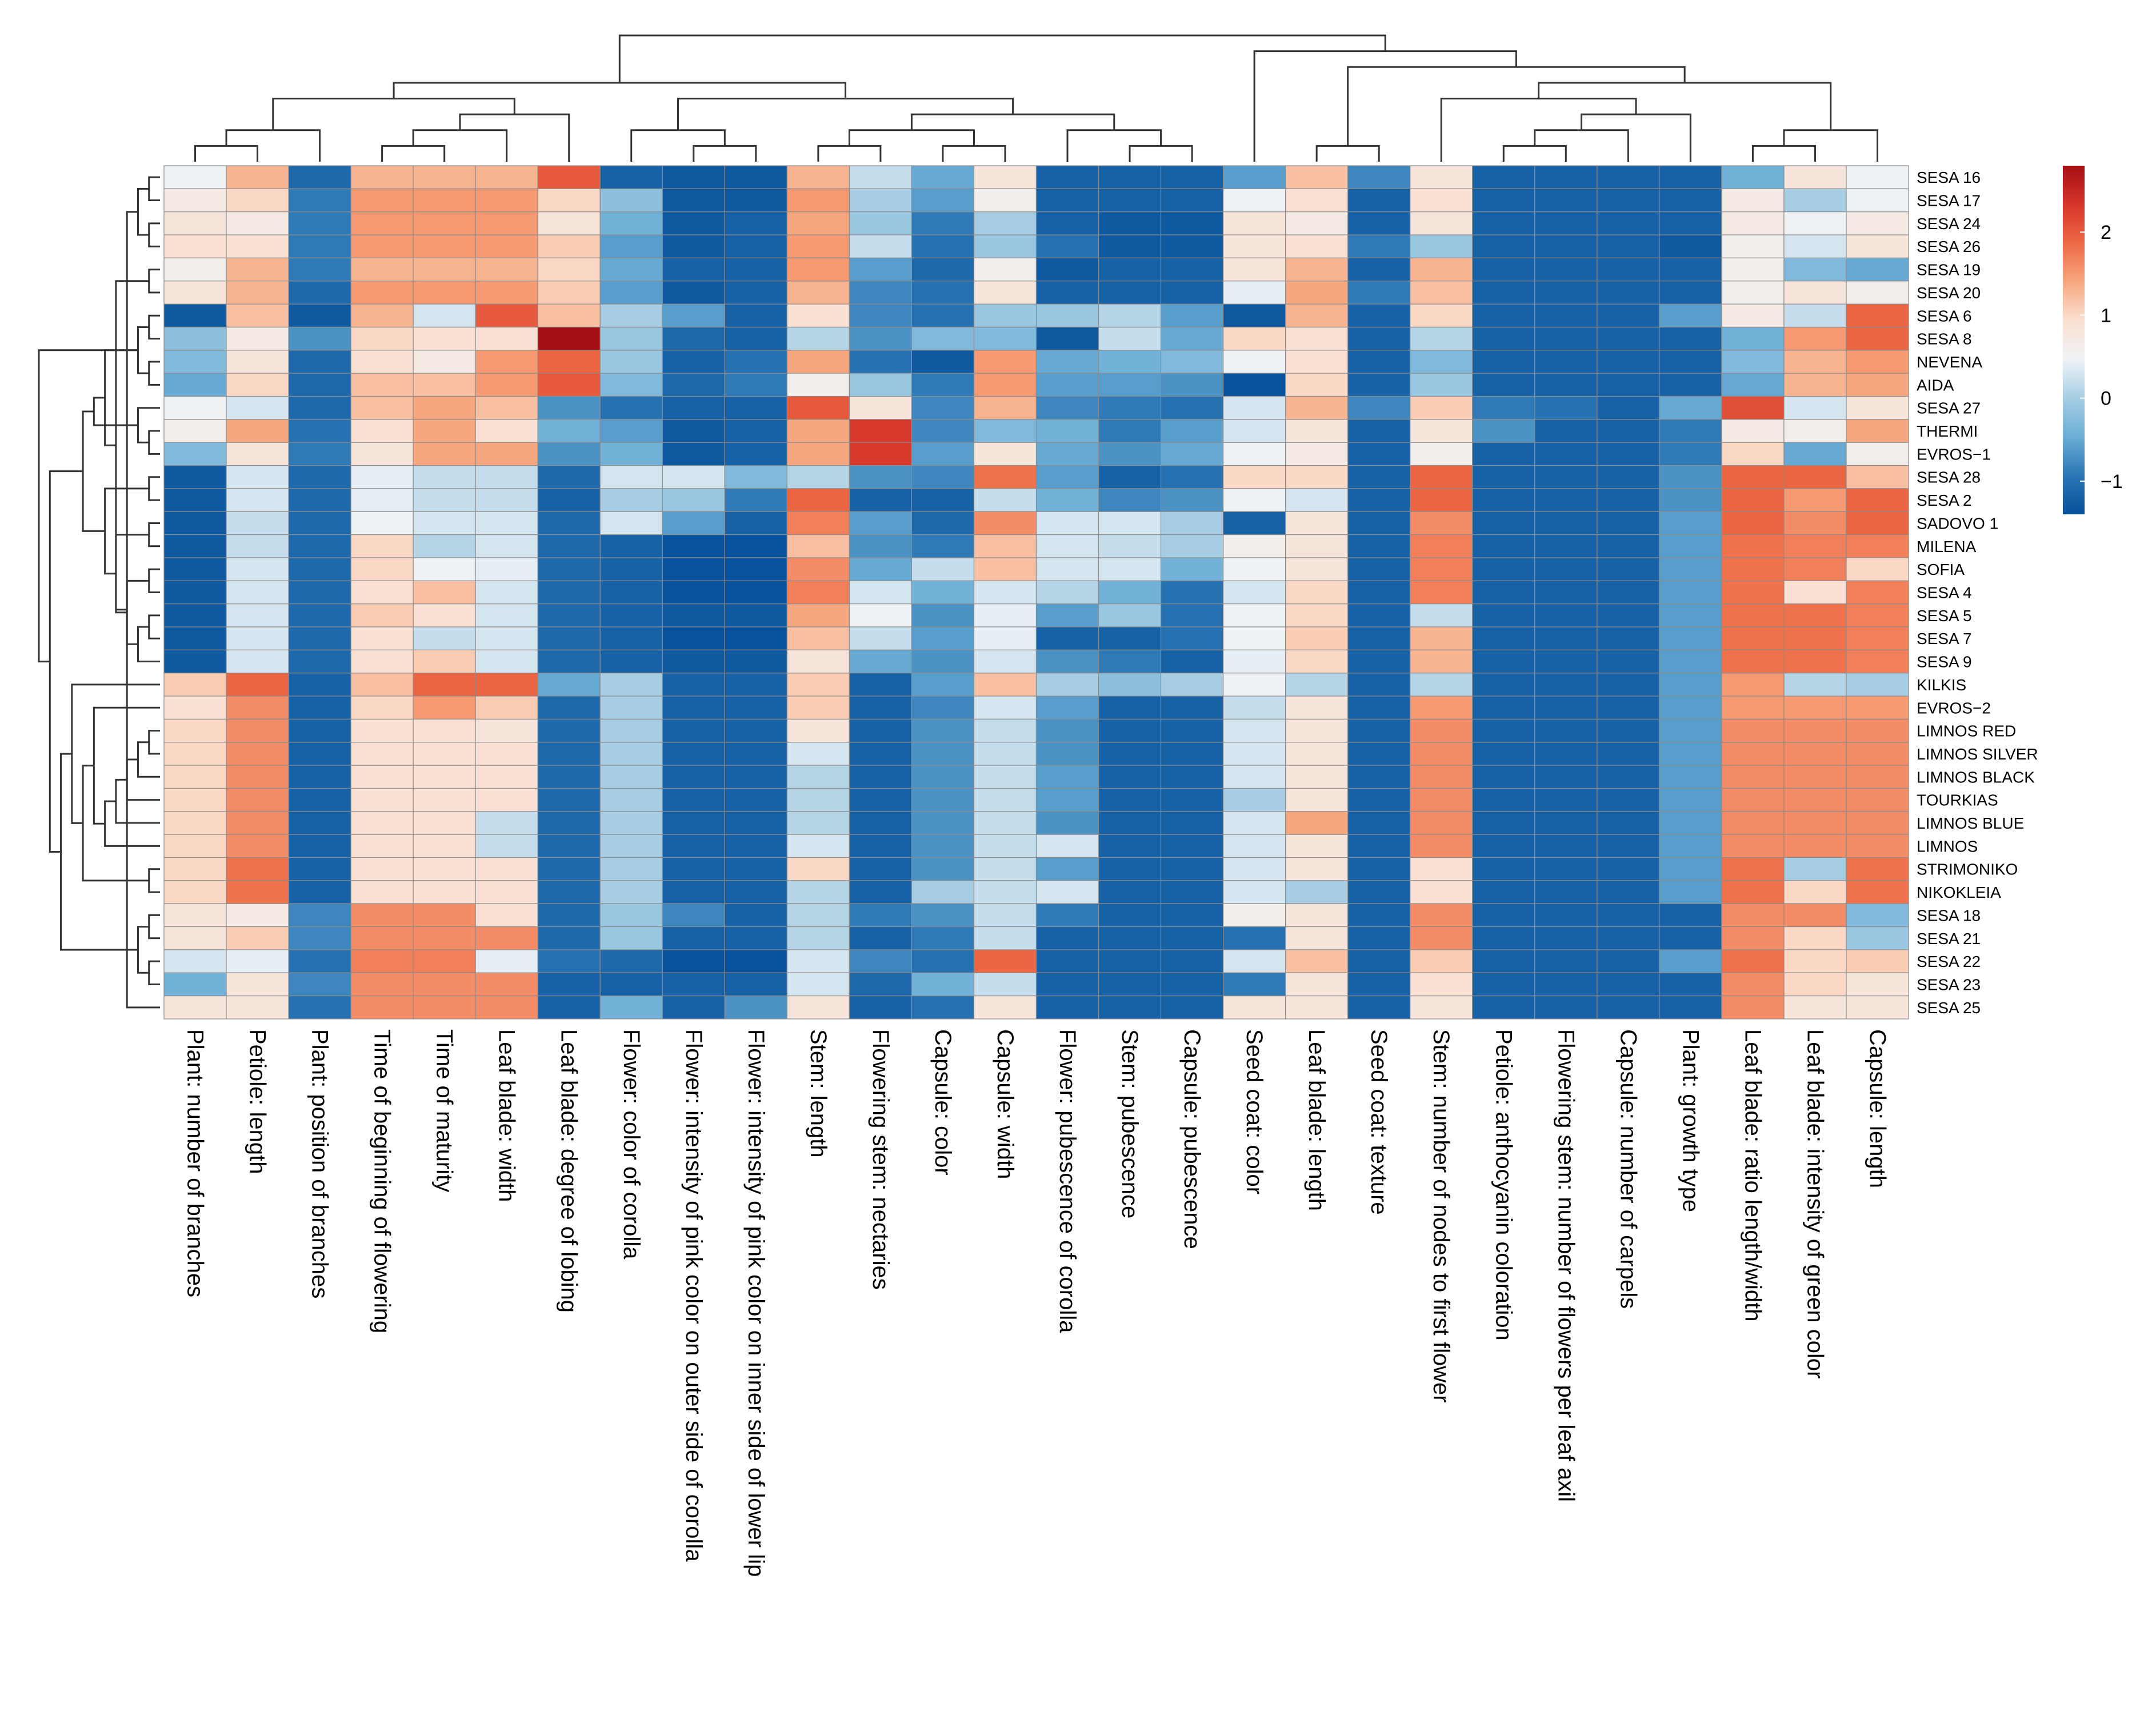  I want to click on column-label: Flowering stem: nectaries, so click(880, 1159).